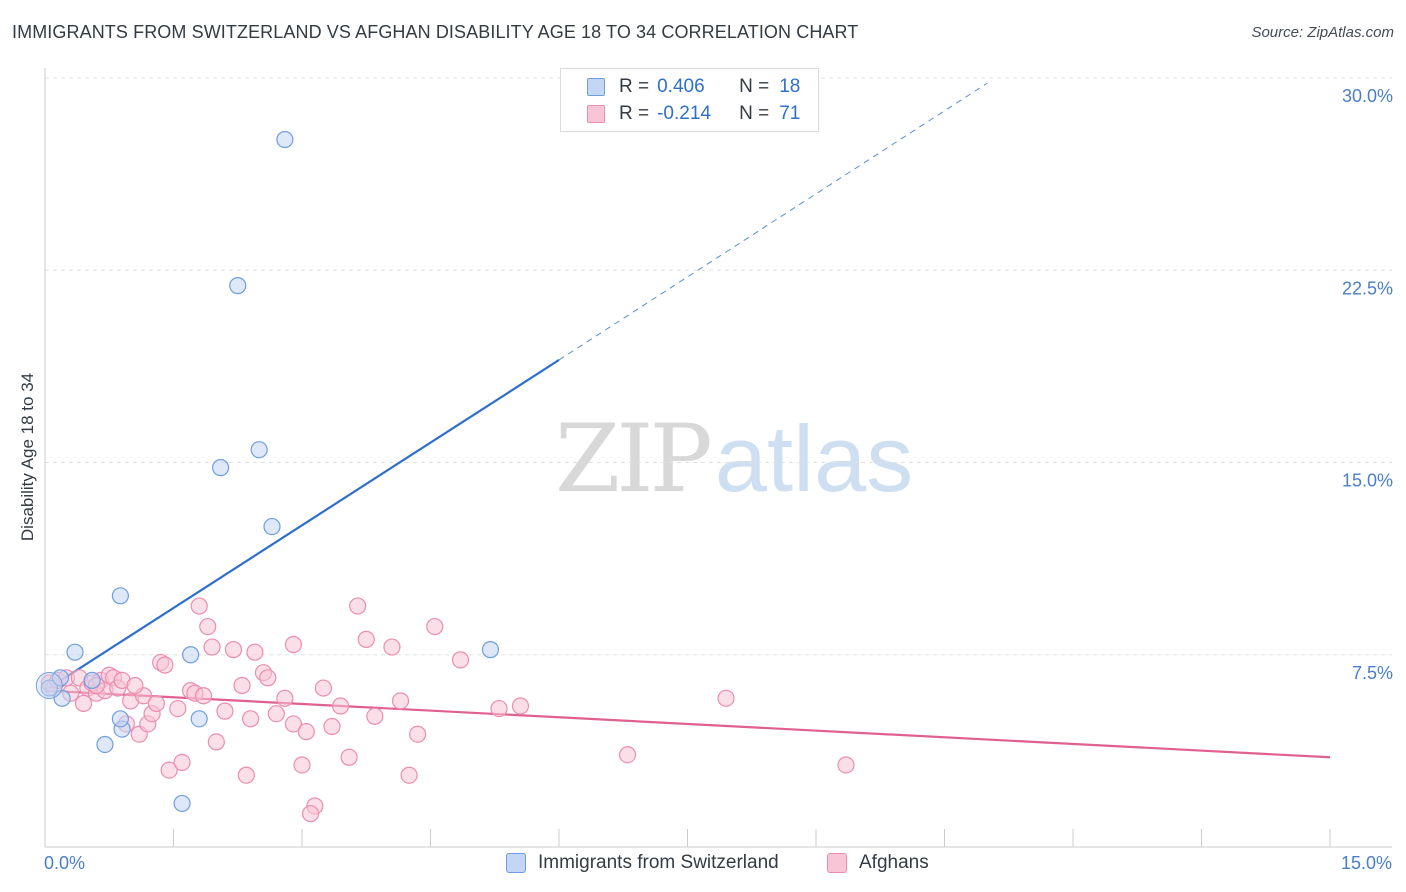 Image resolution: width=1406 pixels, height=892 pixels. I want to click on source-label: Source: ZipAtlas.com, so click(1322, 32).